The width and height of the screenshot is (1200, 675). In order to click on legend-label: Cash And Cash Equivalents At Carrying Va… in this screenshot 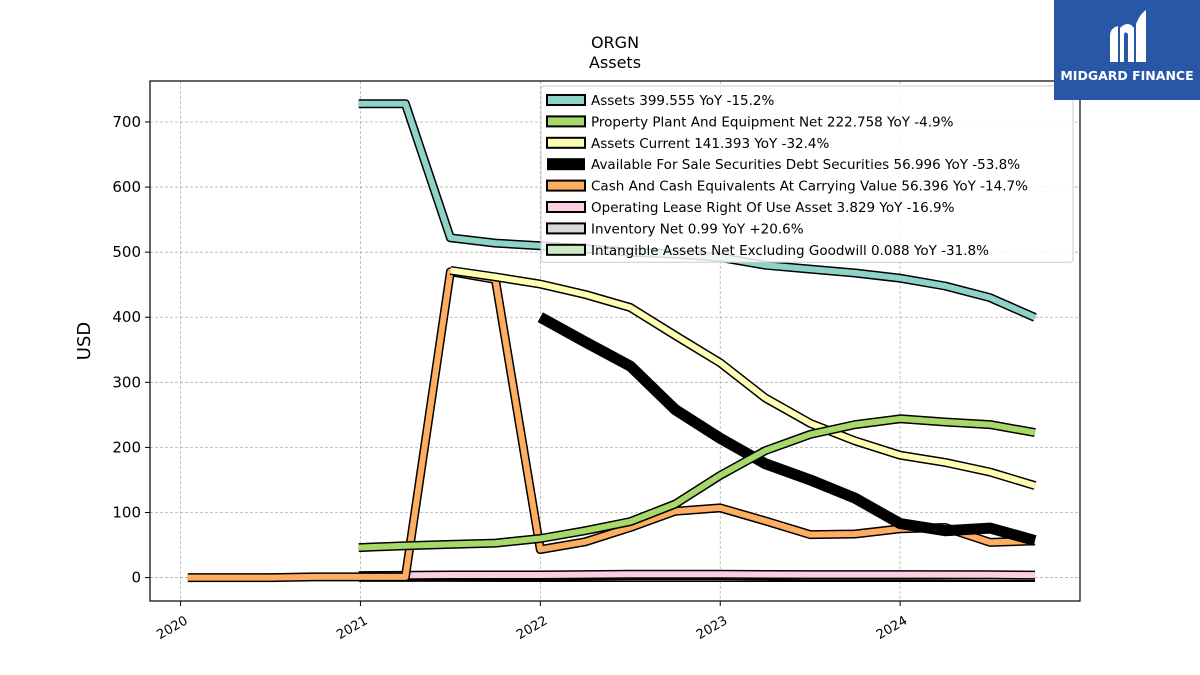, I will do `click(809, 187)`.